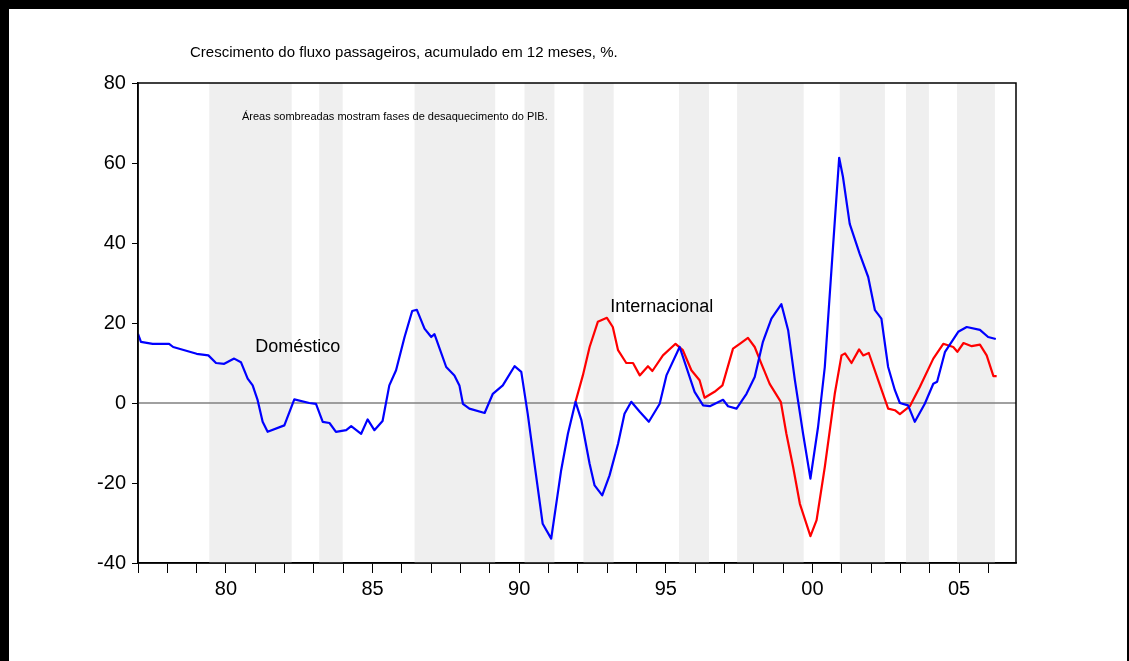 The height and width of the screenshot is (661, 1129). What do you see at coordinates (372, 587) in the screenshot?
I see `x-tick-label: 85` at bounding box center [372, 587].